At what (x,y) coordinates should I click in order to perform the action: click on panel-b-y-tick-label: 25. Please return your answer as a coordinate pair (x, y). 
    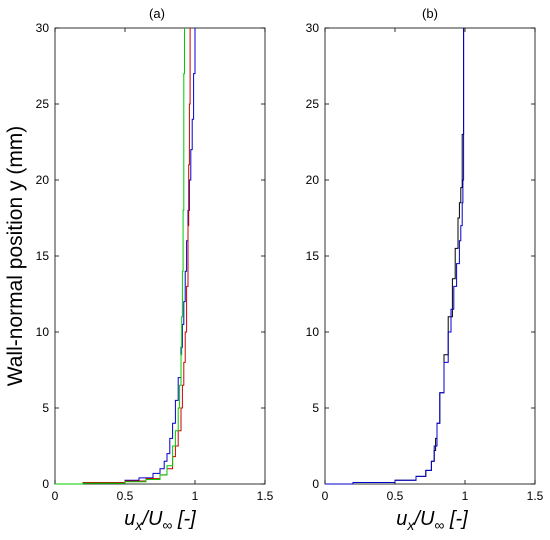
    Looking at the image, I should click on (313, 104).